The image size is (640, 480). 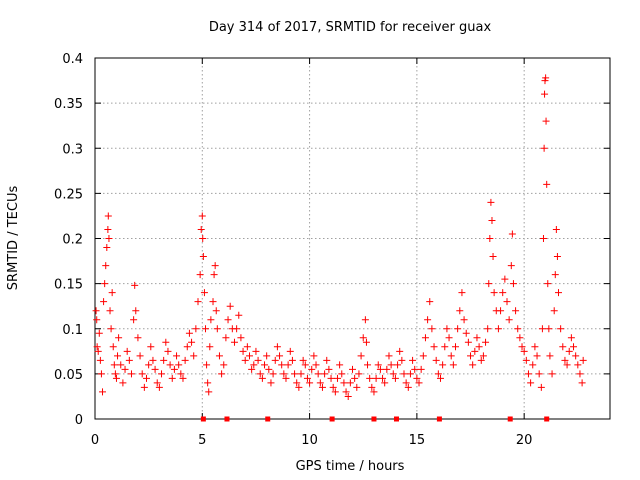 I want to click on y-tick-labels: 0 0.05 0.1 0.15 0.2 0.25 0.3 0.35 0.4, so click(x=68, y=240).